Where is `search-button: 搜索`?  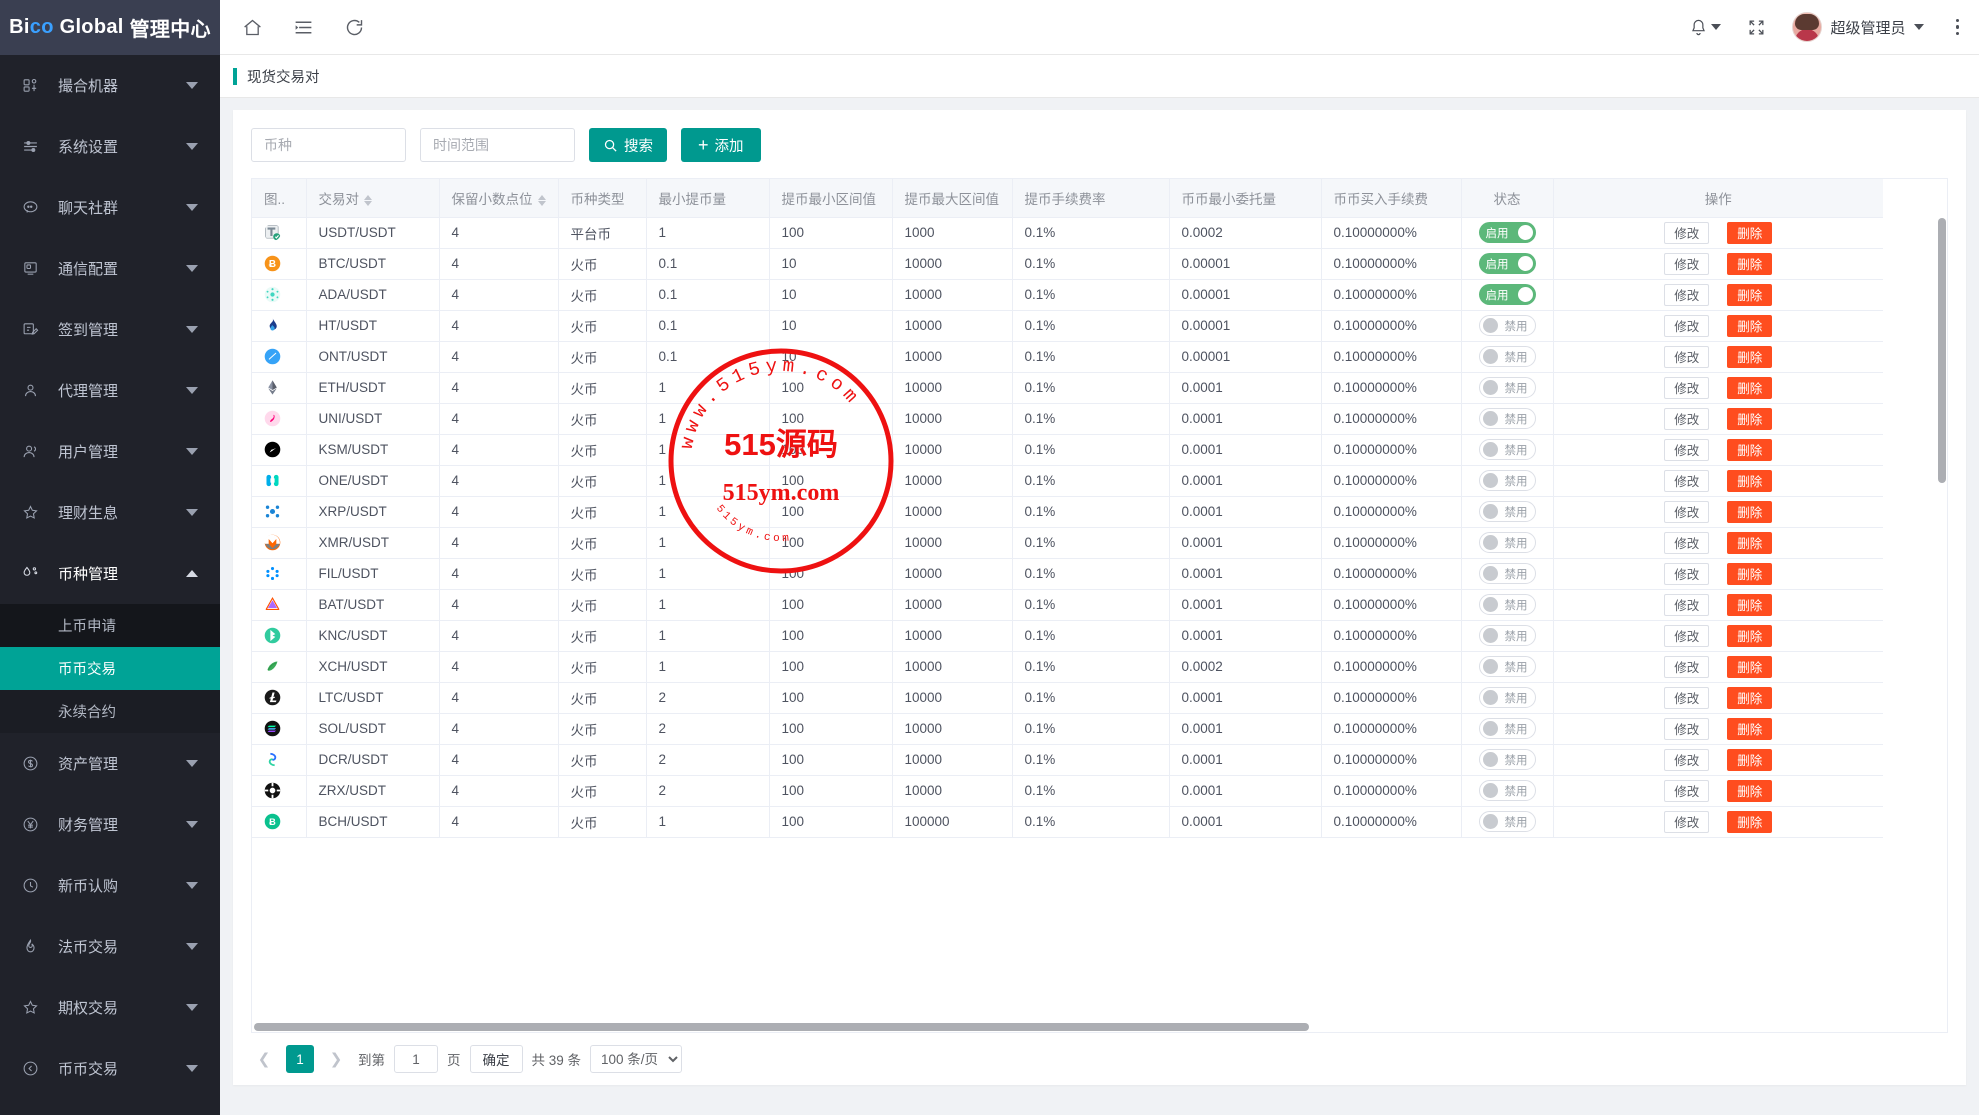 search-button: 搜索 is located at coordinates (628, 145).